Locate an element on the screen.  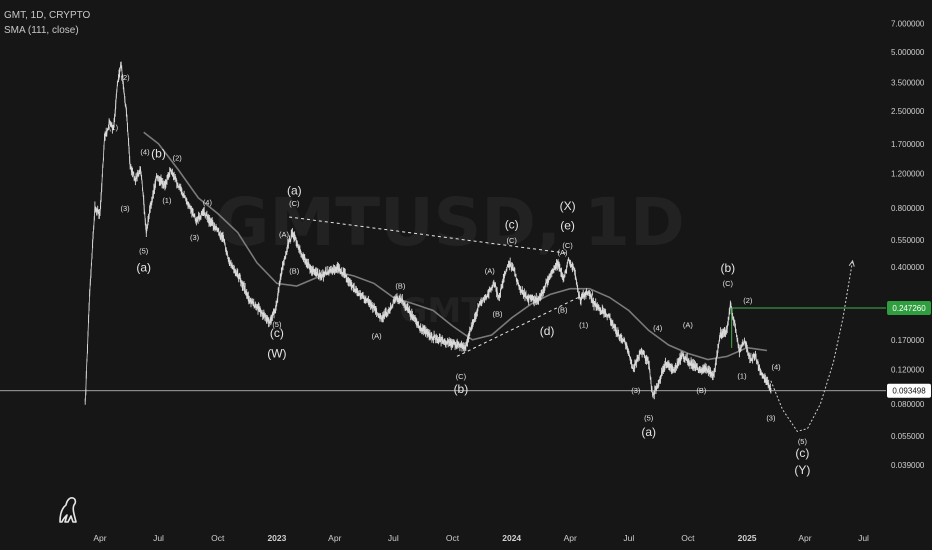
target-price-badge is located at coordinates (909, 307).